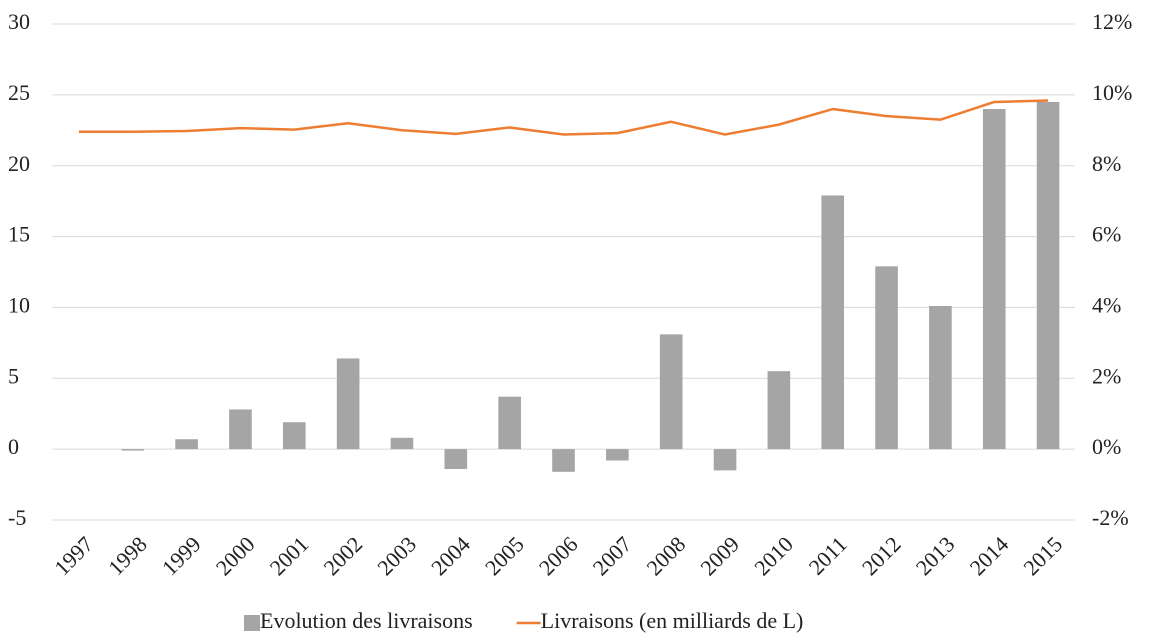 The width and height of the screenshot is (1162, 642). What do you see at coordinates (935, 555) in the screenshot?
I see `x-tick-label: 2013` at bounding box center [935, 555].